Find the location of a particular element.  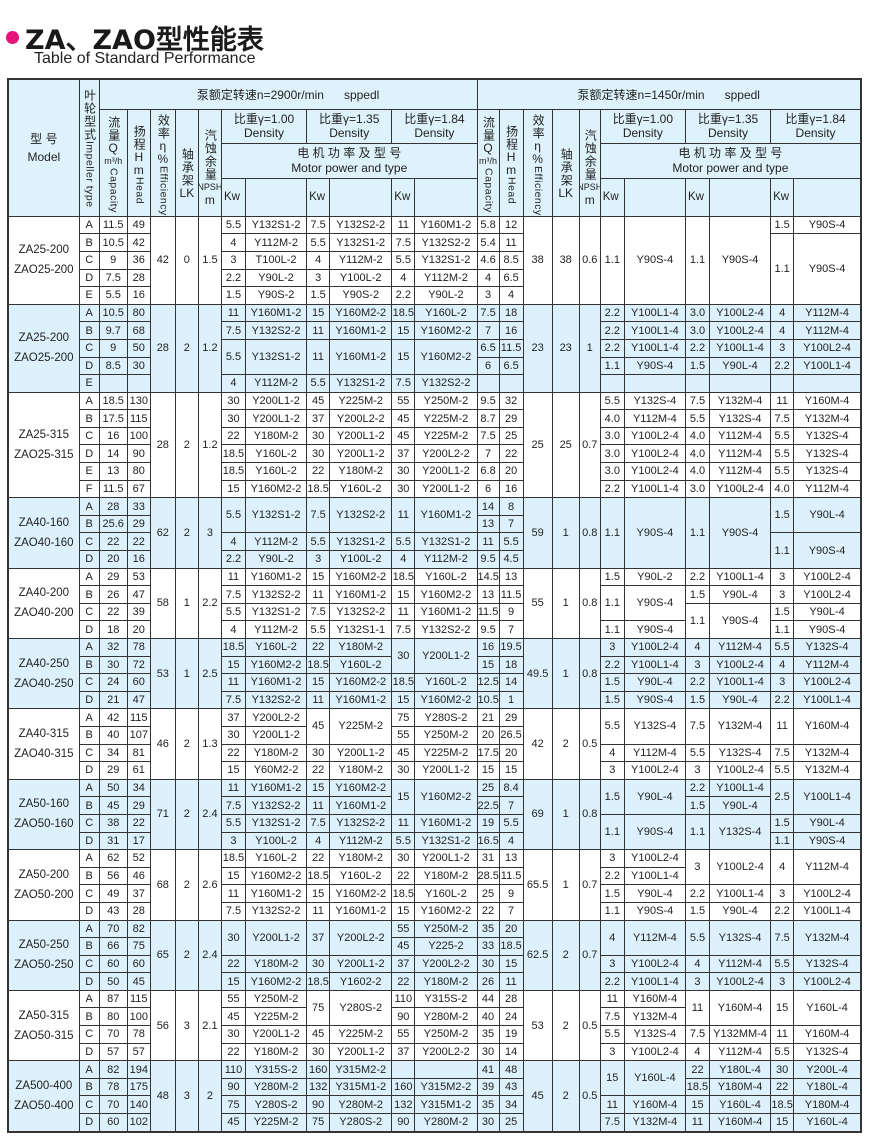

capacity-1450-cell: 35 is located at coordinates (488, 1034).